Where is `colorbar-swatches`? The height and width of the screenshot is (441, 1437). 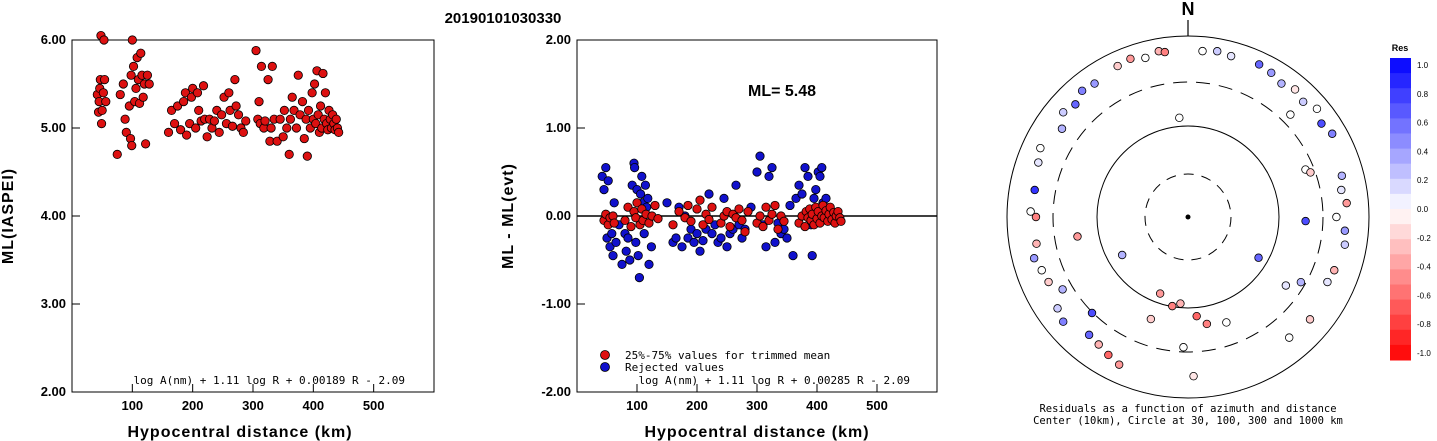 colorbar-swatches is located at coordinates (1400, 209).